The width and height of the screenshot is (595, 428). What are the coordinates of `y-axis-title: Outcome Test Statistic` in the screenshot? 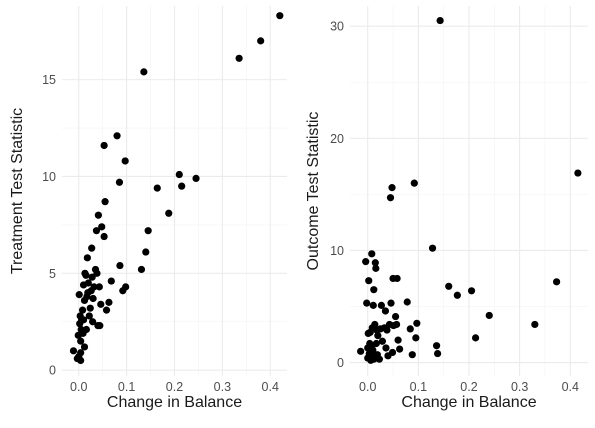 It's located at (313, 191).